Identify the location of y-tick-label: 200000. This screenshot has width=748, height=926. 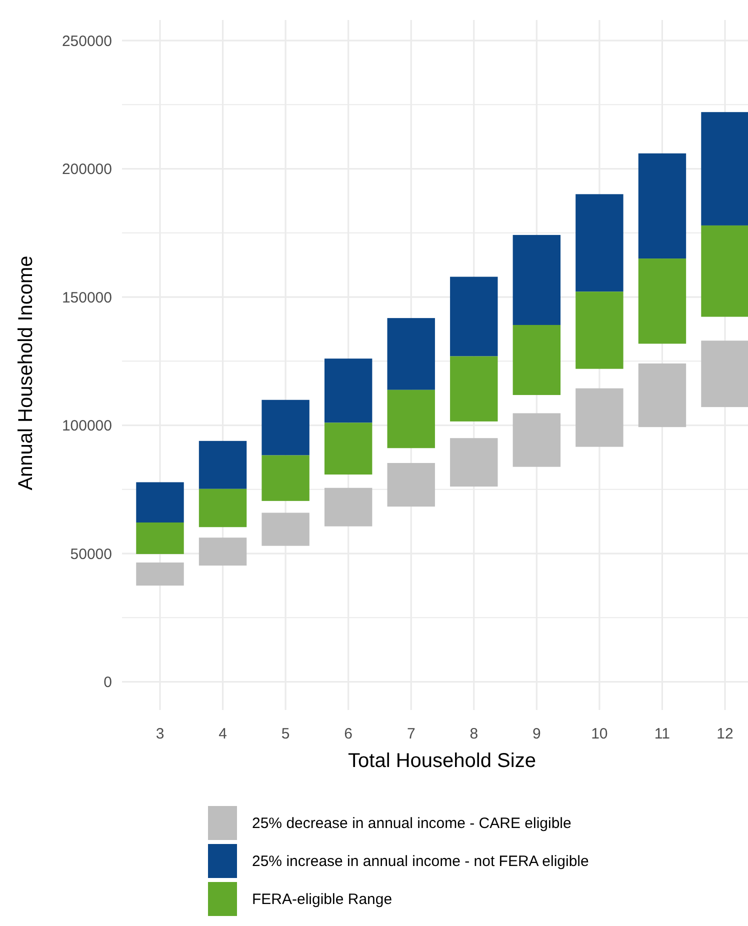
(87, 169).